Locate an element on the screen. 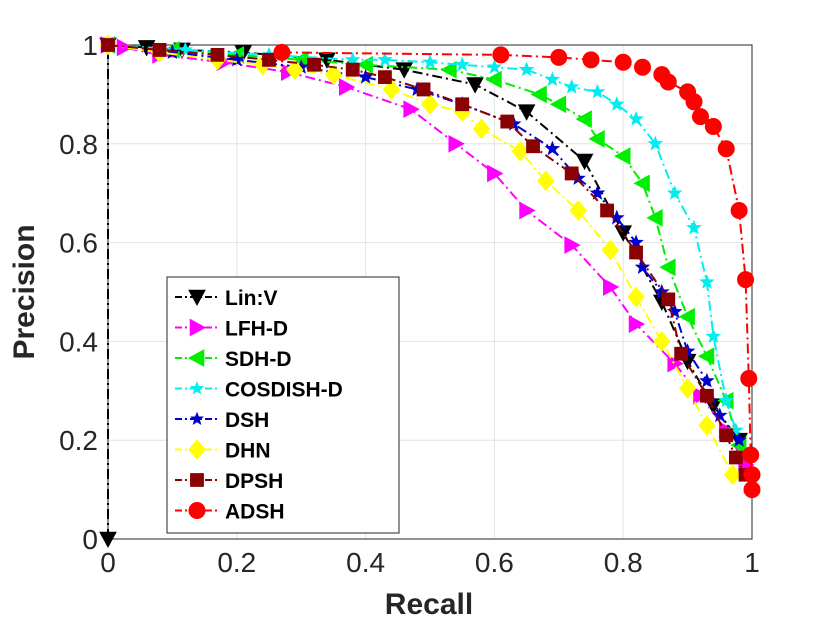 This screenshot has height=623, width=830. legend-entry: ADSH is located at coordinates (230, 512).